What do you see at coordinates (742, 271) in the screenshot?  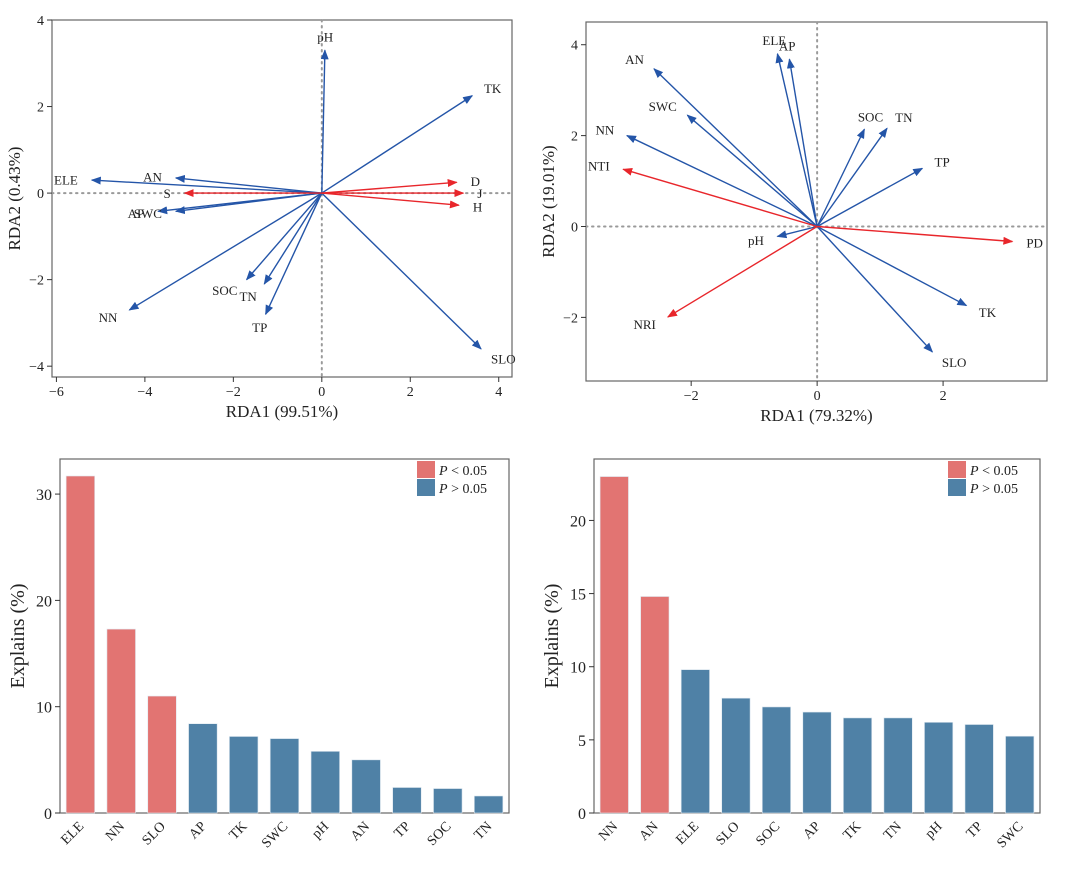 I see `response-vector-nri` at bounding box center [742, 271].